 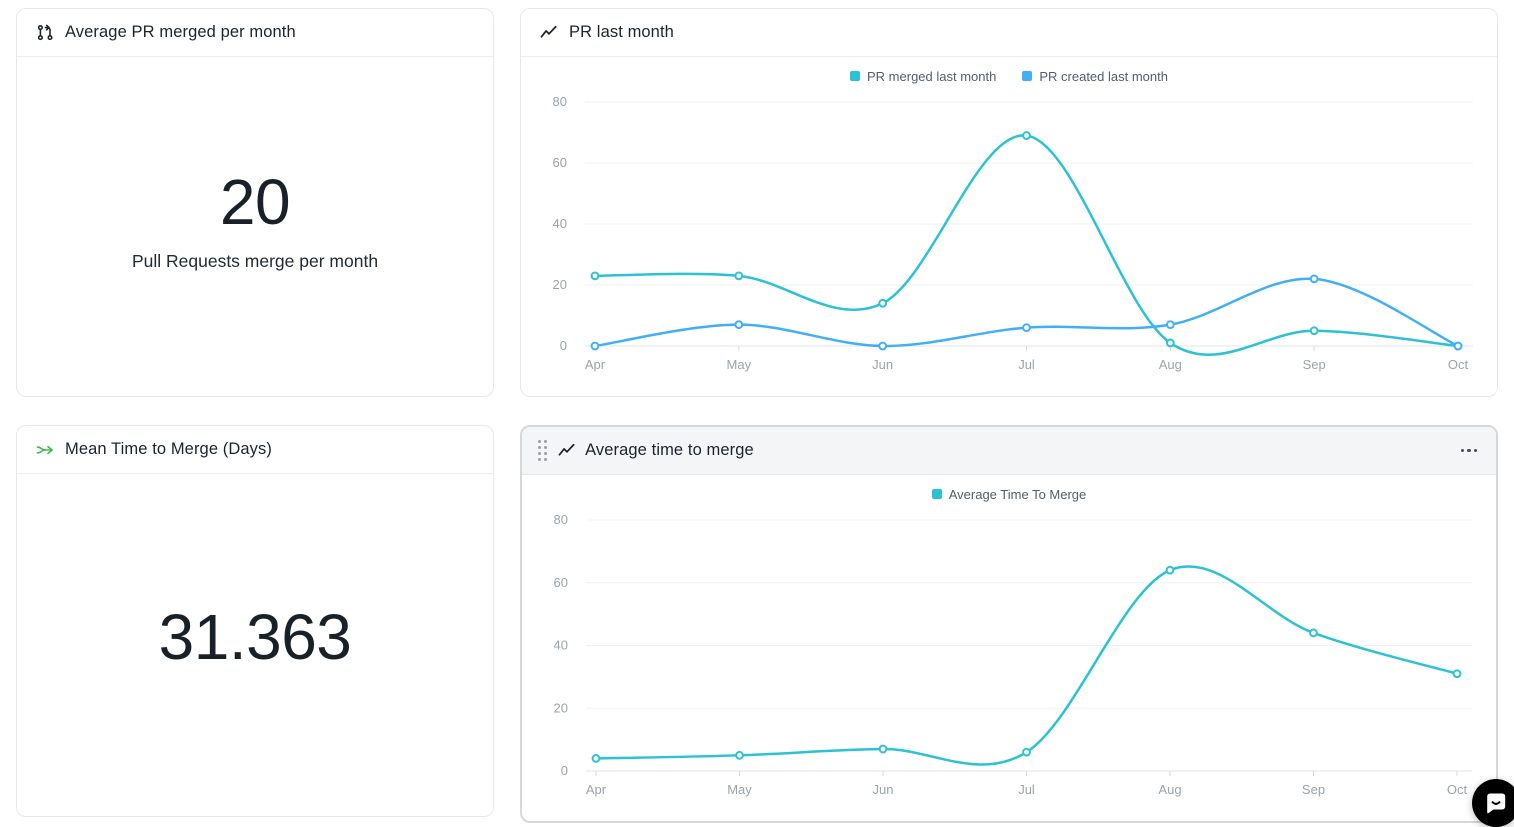 I want to click on drag-handle-icon, so click(x=542, y=450).